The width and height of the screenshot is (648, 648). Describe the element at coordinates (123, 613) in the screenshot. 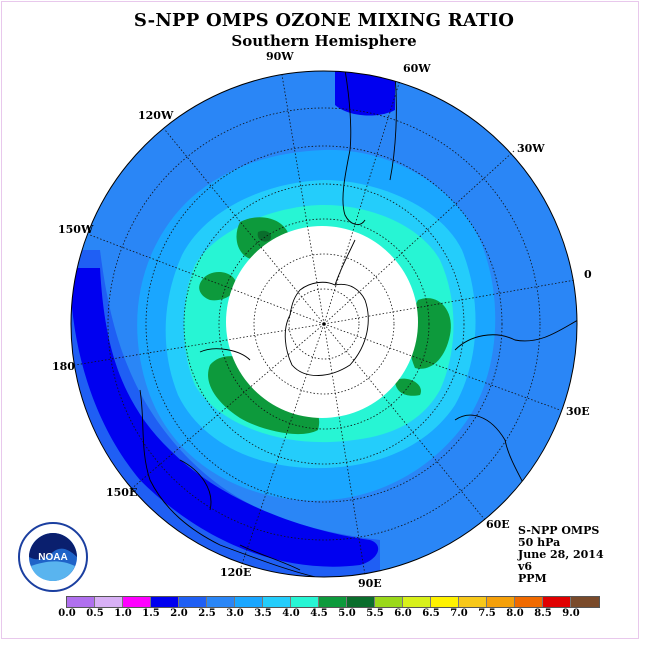

I see `colorbar-tick-label: 1.0` at that location.